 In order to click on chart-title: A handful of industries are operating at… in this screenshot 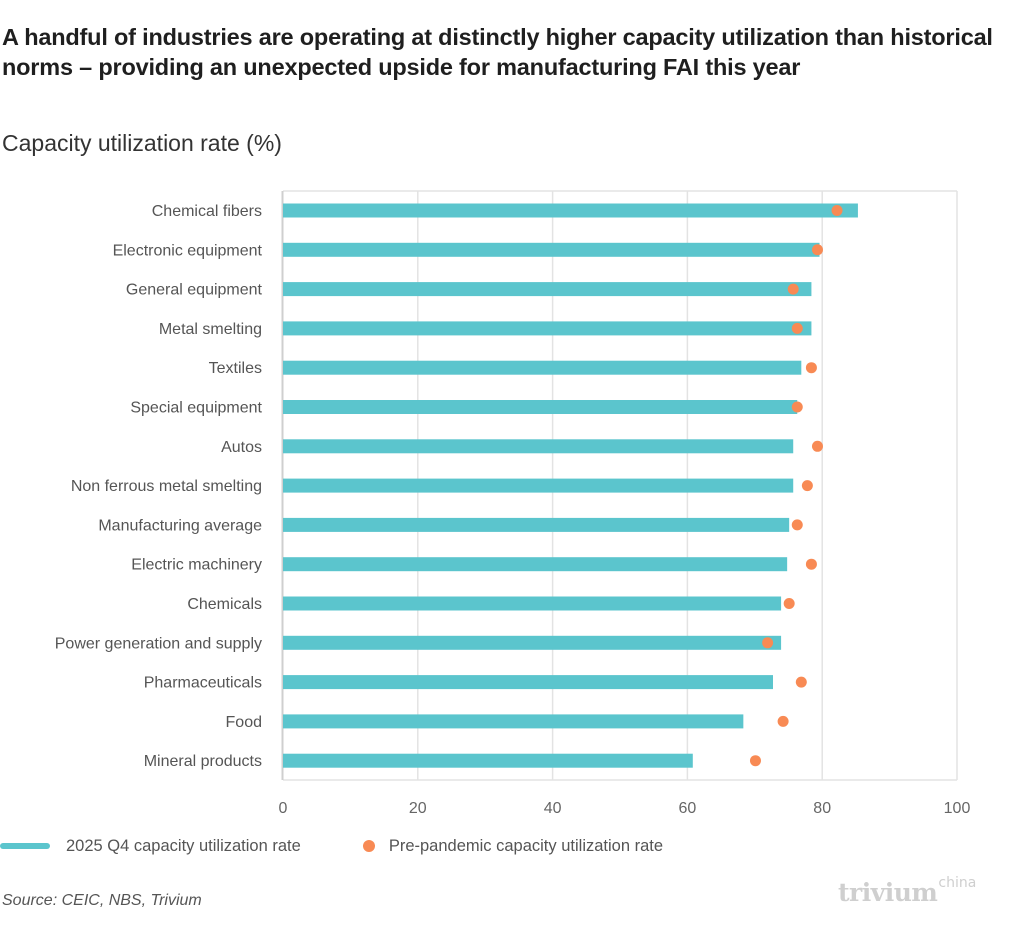, I will do `click(497, 52)`.